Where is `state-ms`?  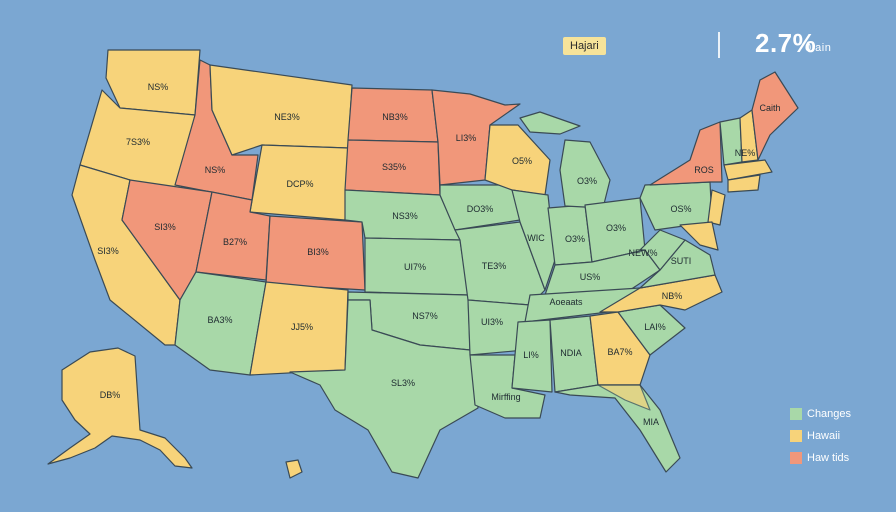 state-ms is located at coordinates (532, 356).